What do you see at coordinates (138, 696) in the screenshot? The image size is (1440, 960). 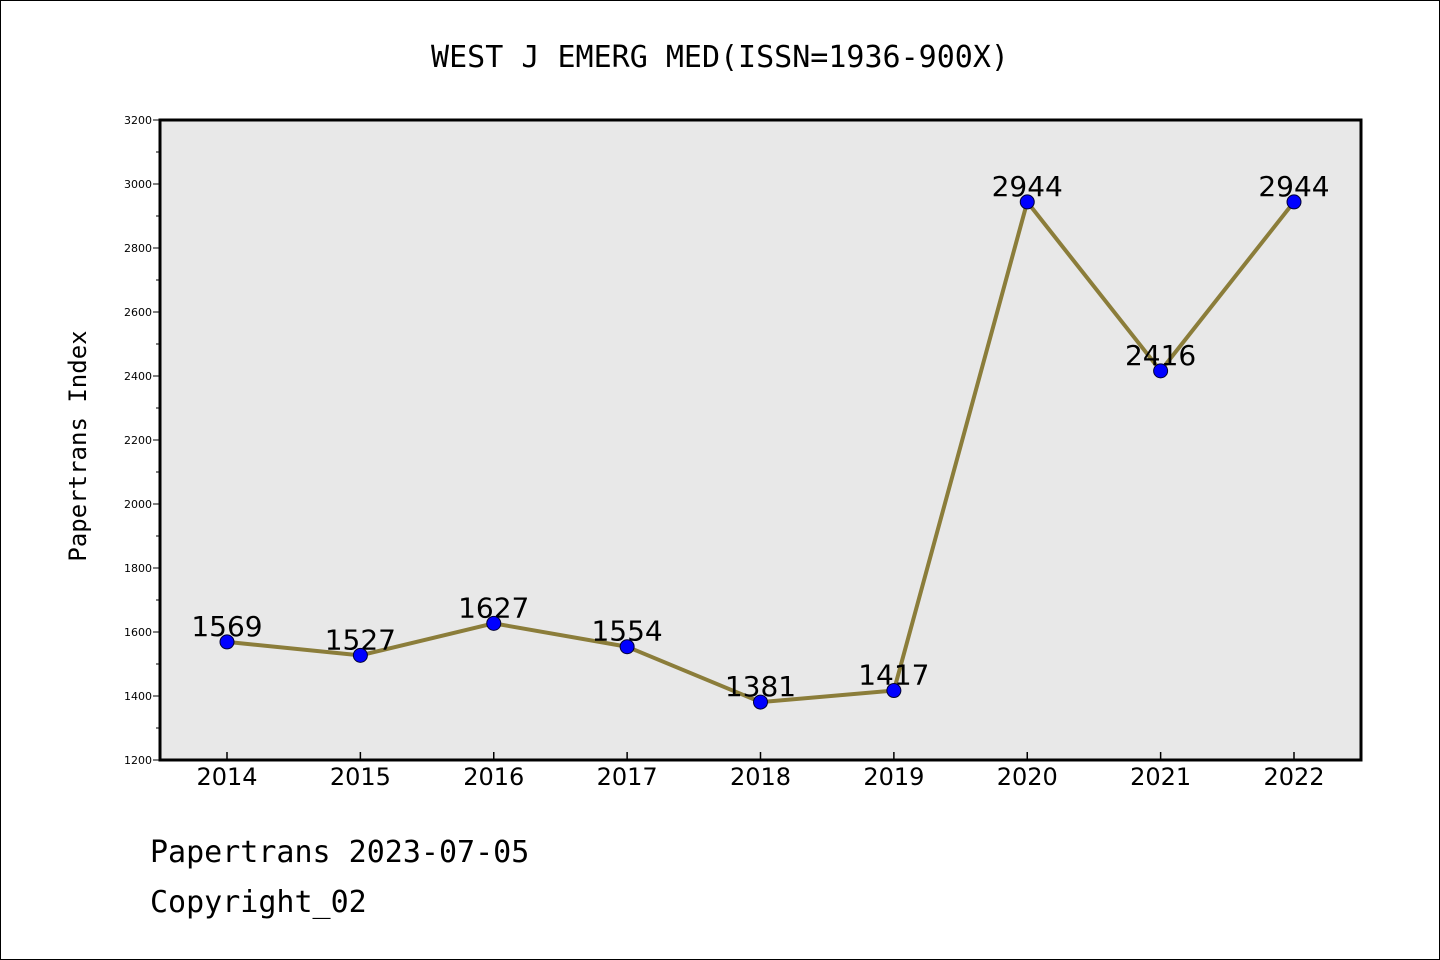 I see `y-tick-label: 1400` at bounding box center [138, 696].